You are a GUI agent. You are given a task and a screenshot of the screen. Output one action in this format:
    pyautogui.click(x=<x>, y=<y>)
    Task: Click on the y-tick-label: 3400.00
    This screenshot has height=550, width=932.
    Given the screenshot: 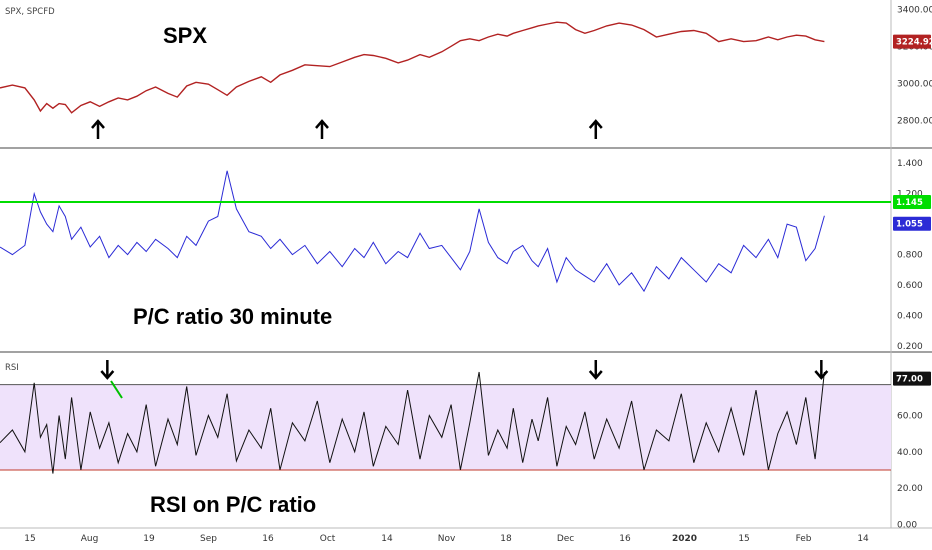 What is the action you would take?
    pyautogui.click(x=914, y=10)
    